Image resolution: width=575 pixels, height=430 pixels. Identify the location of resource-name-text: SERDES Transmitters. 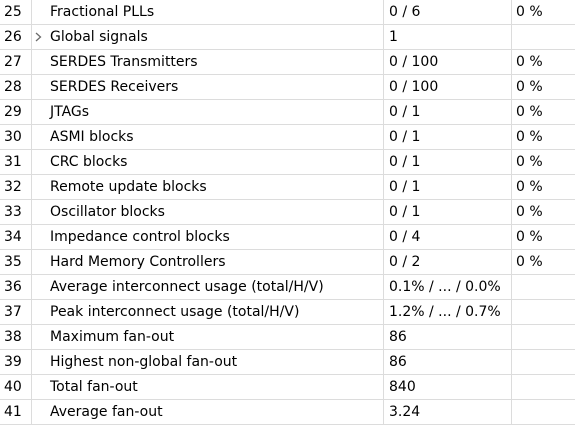
(124, 62).